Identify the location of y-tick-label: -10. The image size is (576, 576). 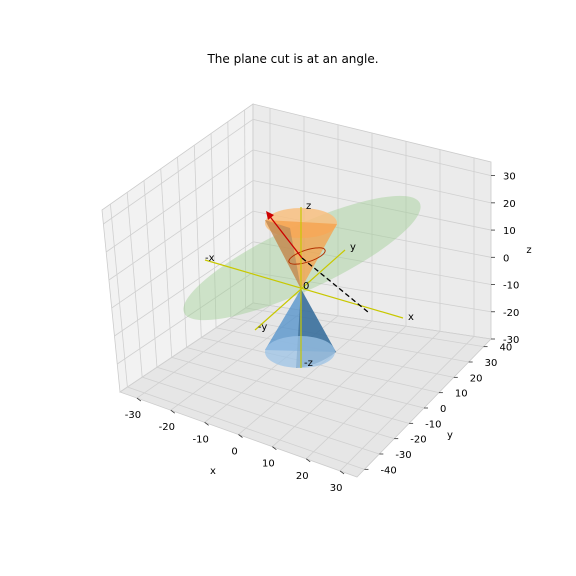
(433, 424).